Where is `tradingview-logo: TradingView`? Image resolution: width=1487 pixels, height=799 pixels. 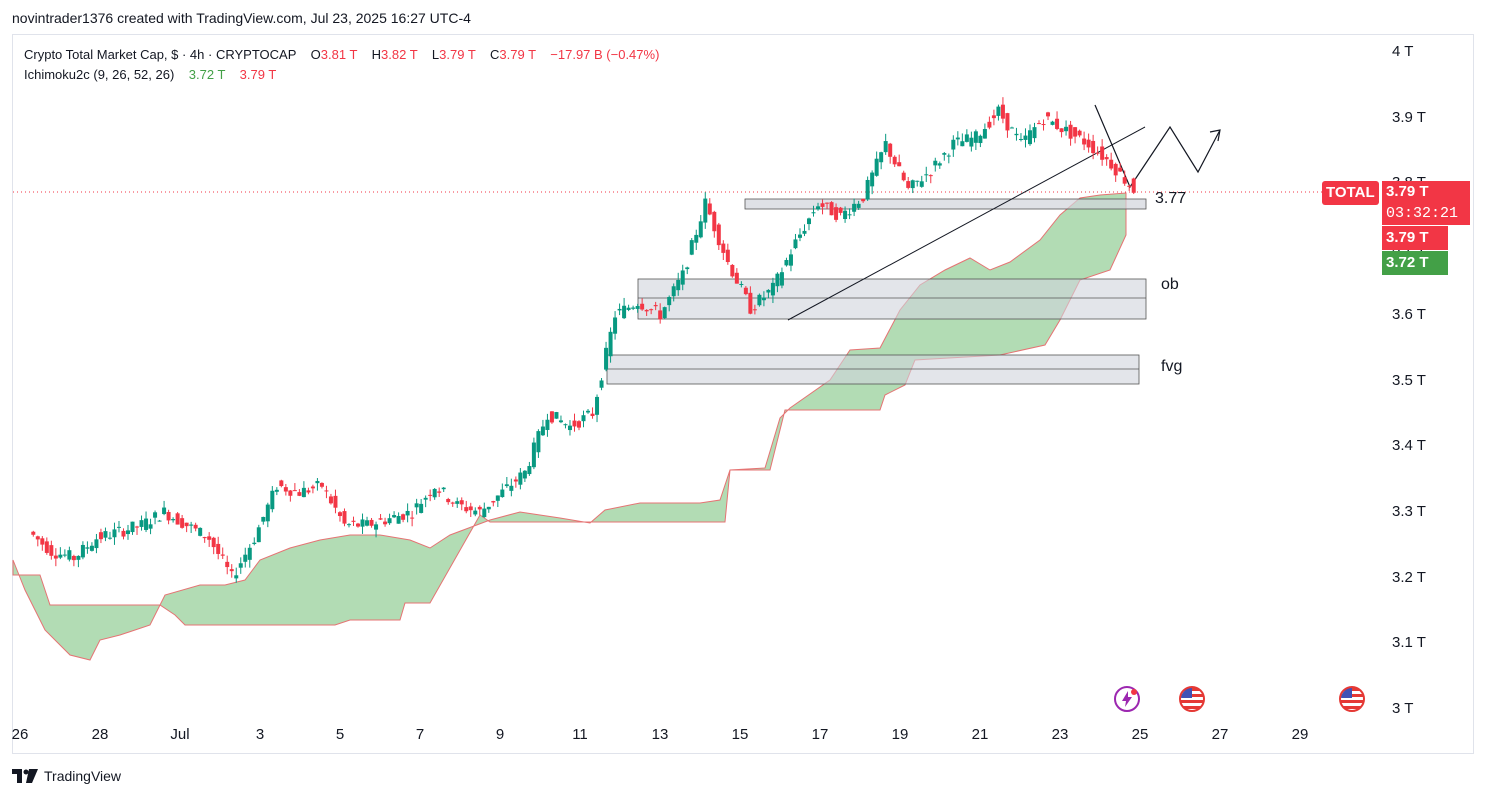 tradingview-logo: TradingView is located at coordinates (66, 776).